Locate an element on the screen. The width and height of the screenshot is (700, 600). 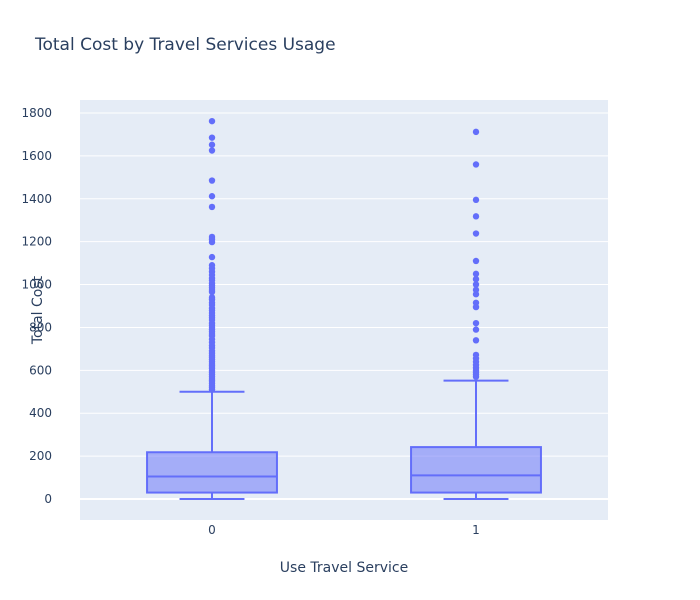
x-tick-label: 1 is located at coordinates (476, 530).